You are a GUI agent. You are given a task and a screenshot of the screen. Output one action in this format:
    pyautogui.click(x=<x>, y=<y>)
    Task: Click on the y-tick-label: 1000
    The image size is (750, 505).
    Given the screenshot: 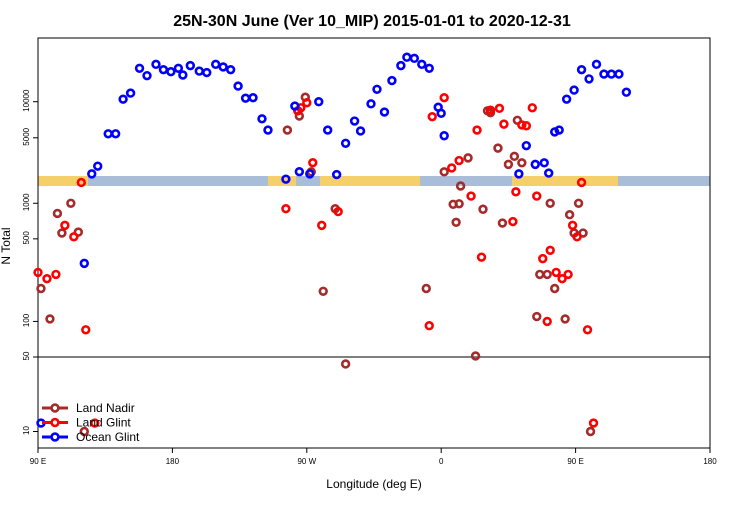 What is the action you would take?
    pyautogui.click(x=26, y=202)
    